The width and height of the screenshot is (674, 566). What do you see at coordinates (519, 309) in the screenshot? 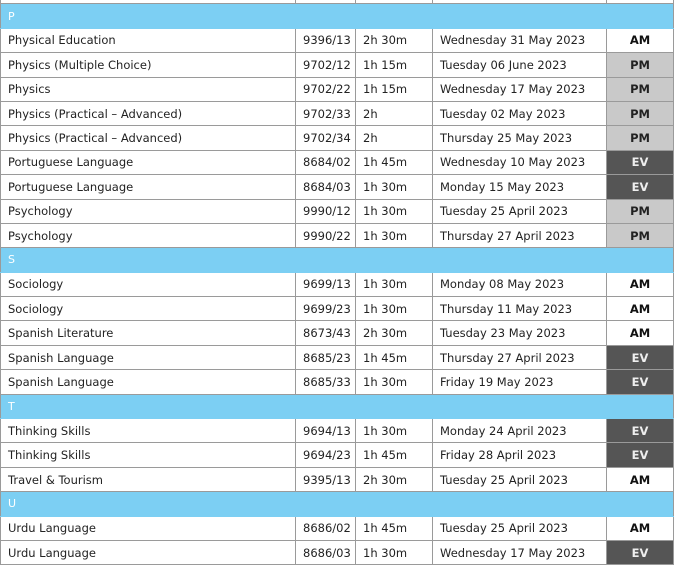
I see `date-cell: Thursday 11 May 2023` at bounding box center [519, 309].